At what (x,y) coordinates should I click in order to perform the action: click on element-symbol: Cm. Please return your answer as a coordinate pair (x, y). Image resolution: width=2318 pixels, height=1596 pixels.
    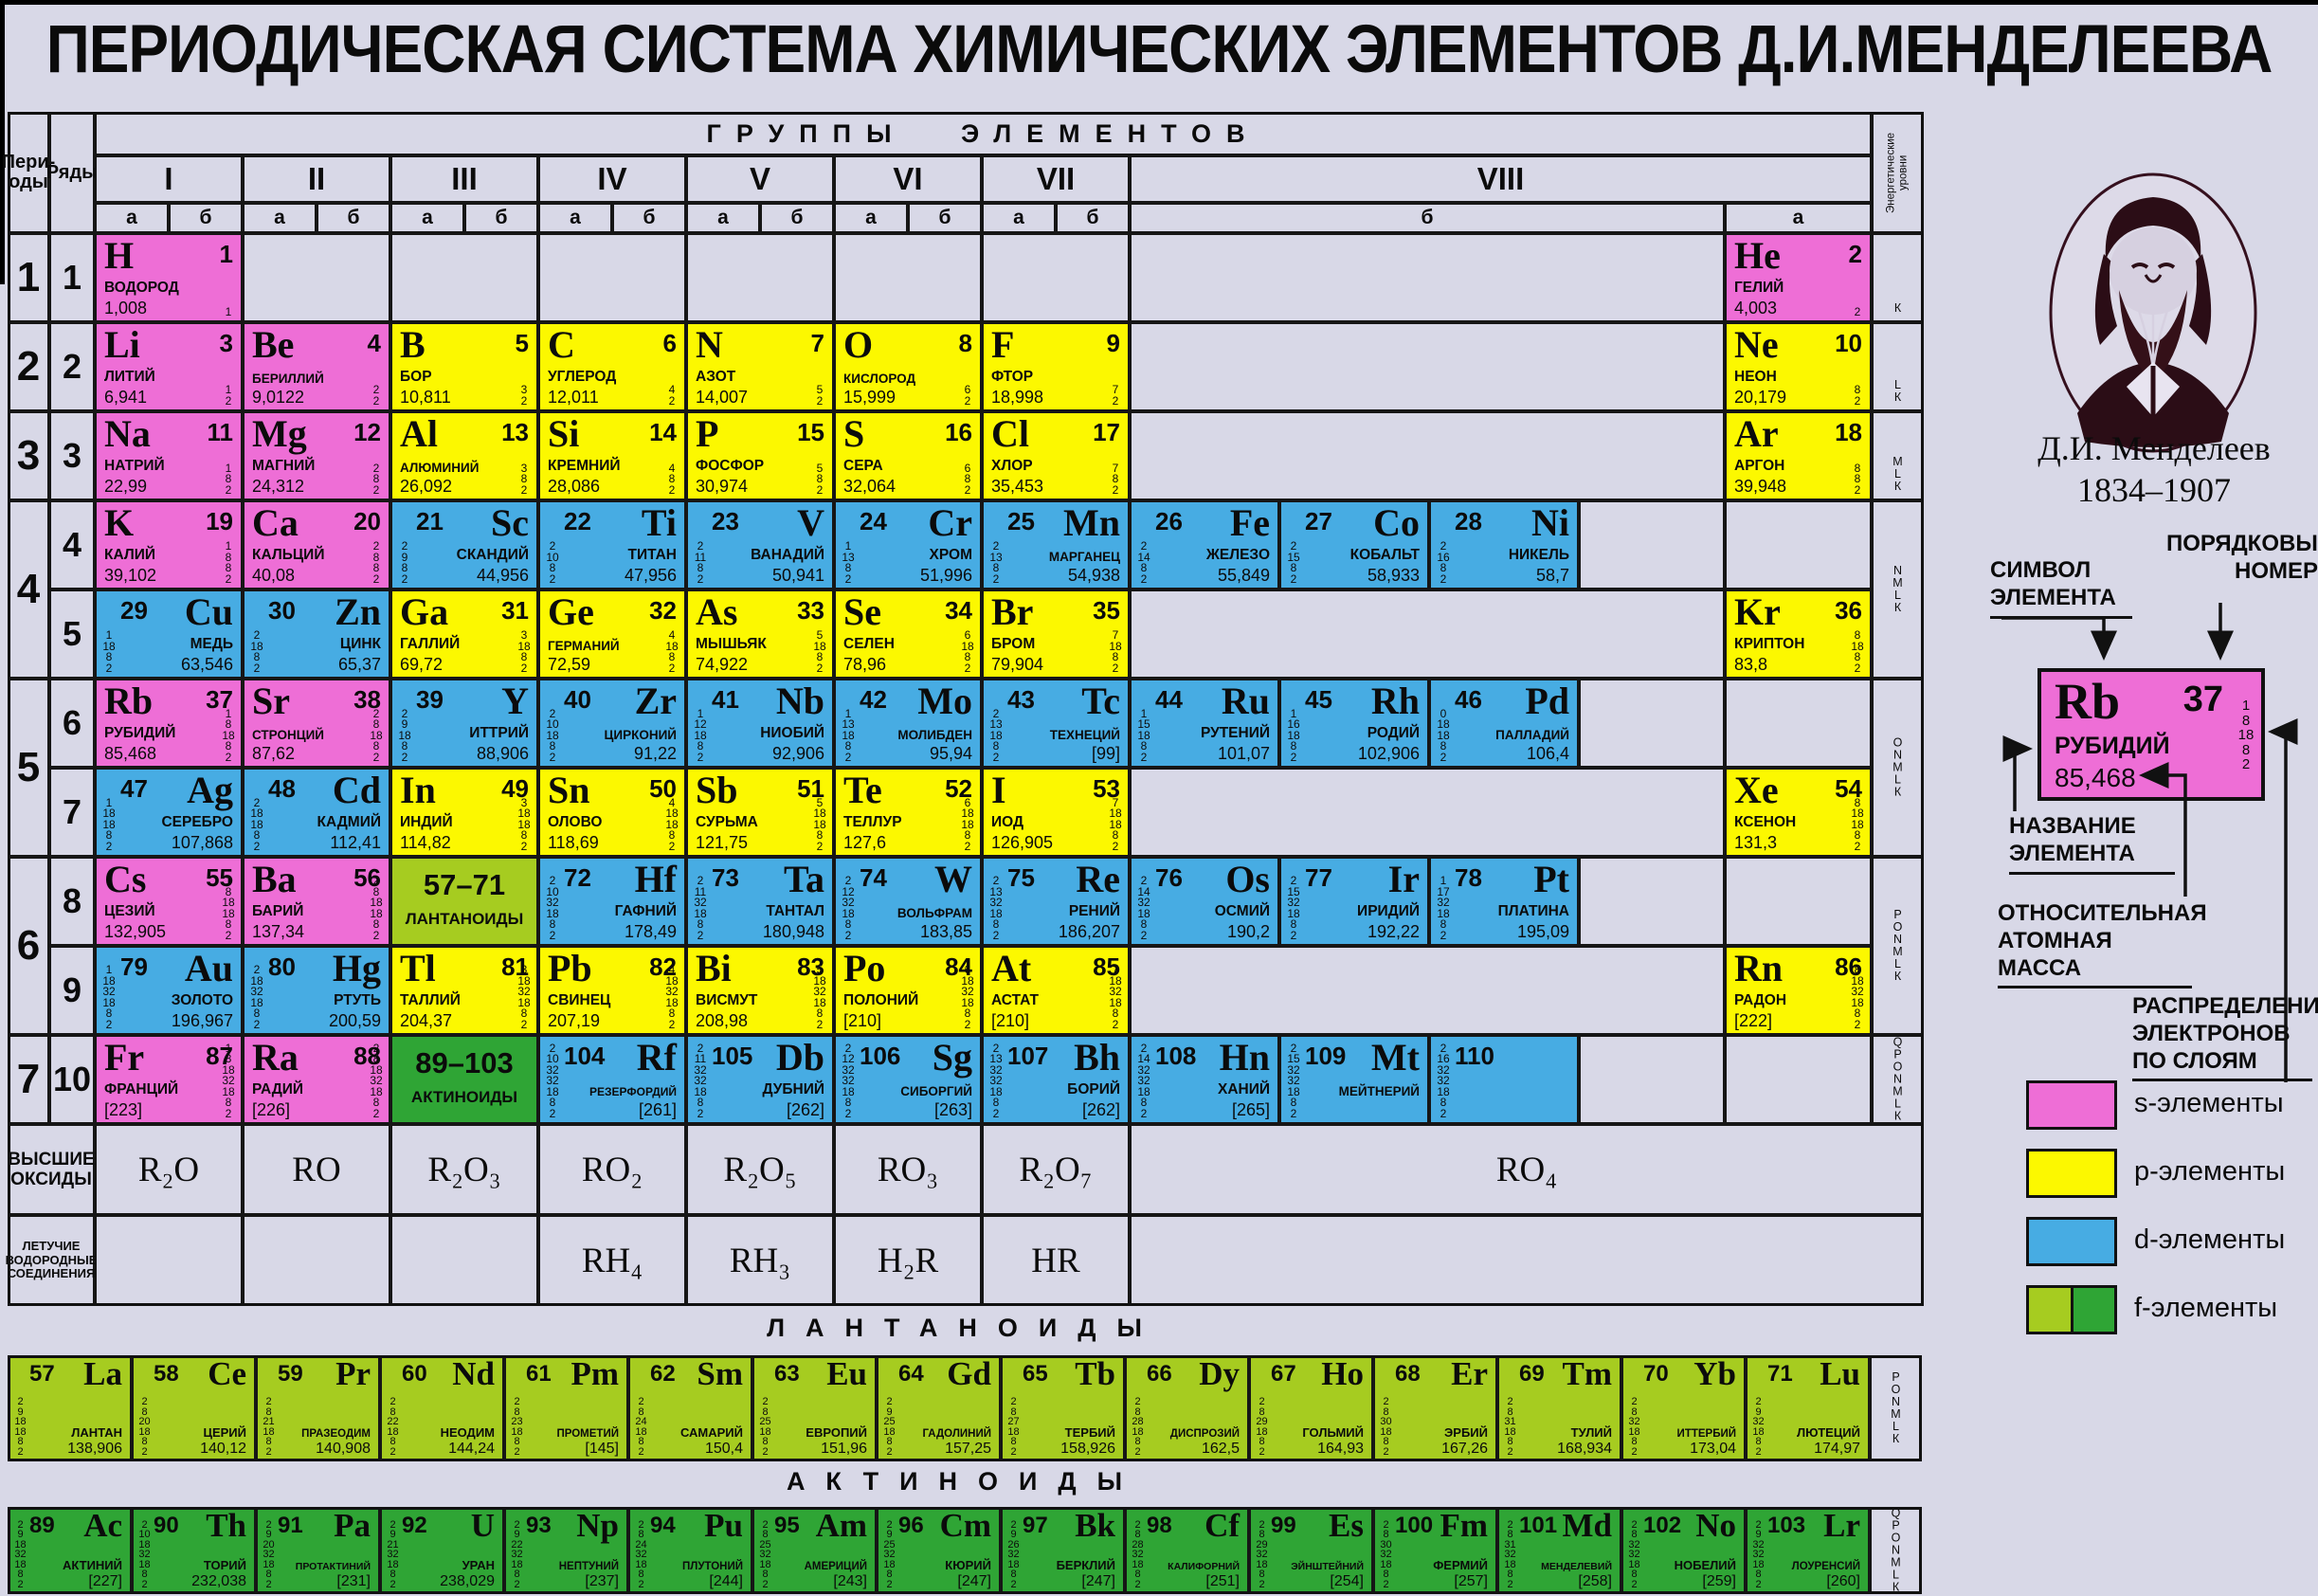
    Looking at the image, I should click on (965, 1526).